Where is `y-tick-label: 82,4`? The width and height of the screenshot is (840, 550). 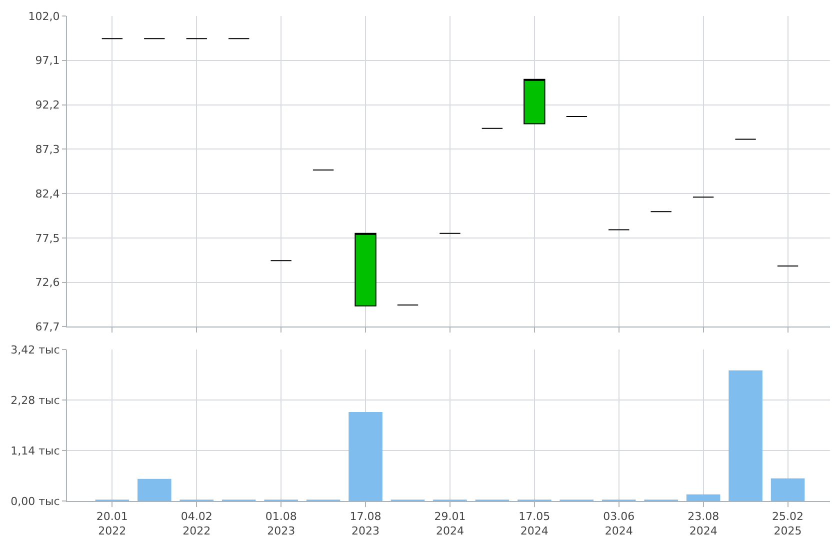
y-tick-label: 82,4 is located at coordinates (47, 193).